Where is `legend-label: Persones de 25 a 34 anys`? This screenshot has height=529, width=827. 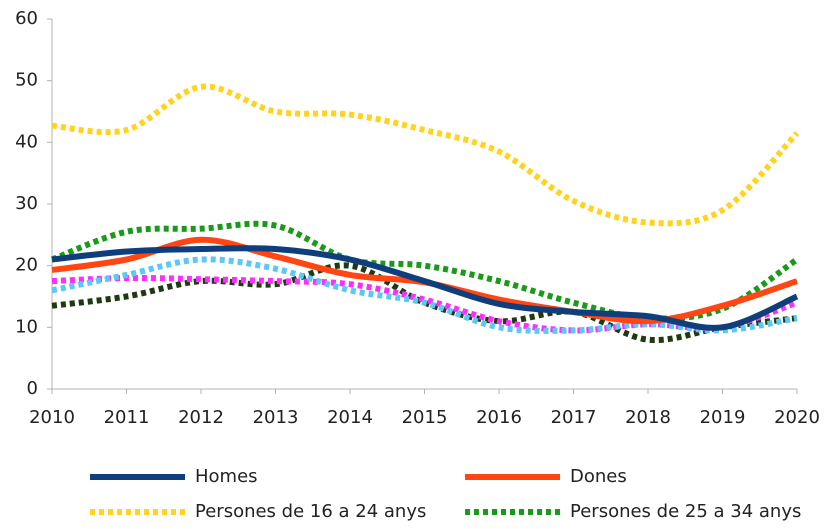 legend-label: Persones de 25 a 34 anys is located at coordinates (685, 511).